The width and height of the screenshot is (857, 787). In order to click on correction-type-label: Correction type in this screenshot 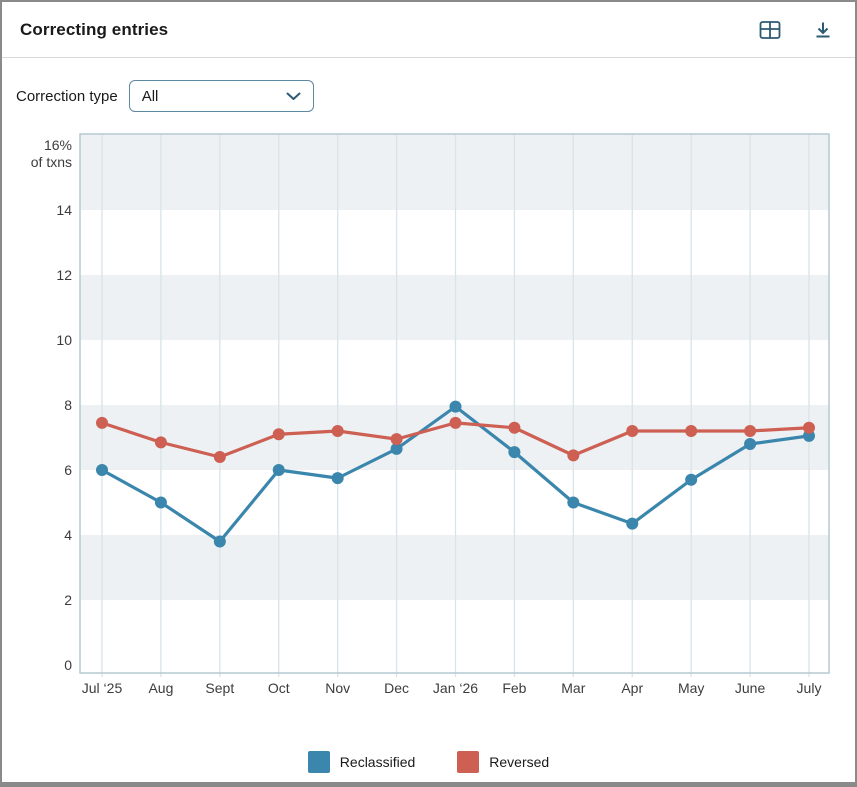, I will do `click(67, 96)`.